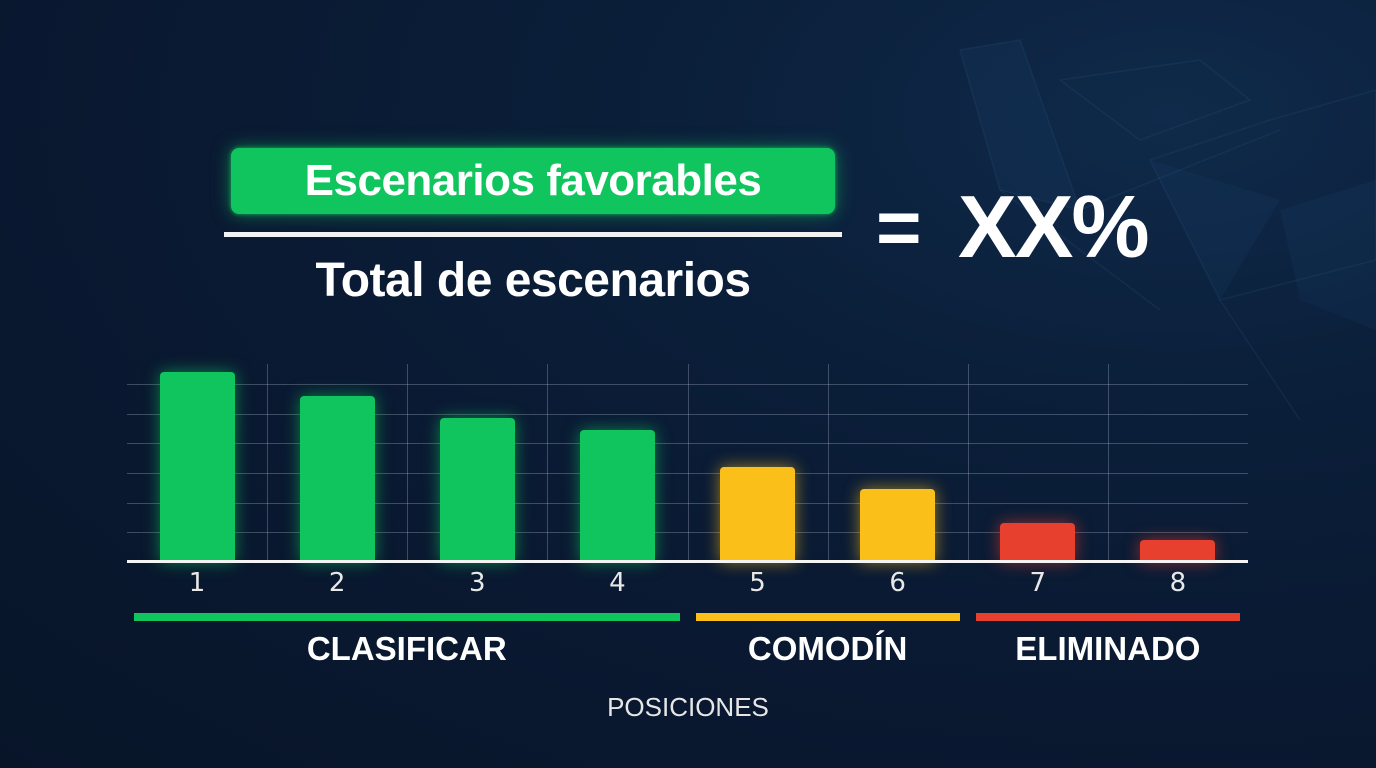 The image size is (1376, 768). Describe the element at coordinates (617, 583) in the screenshot. I see `x-tick-label: 4` at that location.